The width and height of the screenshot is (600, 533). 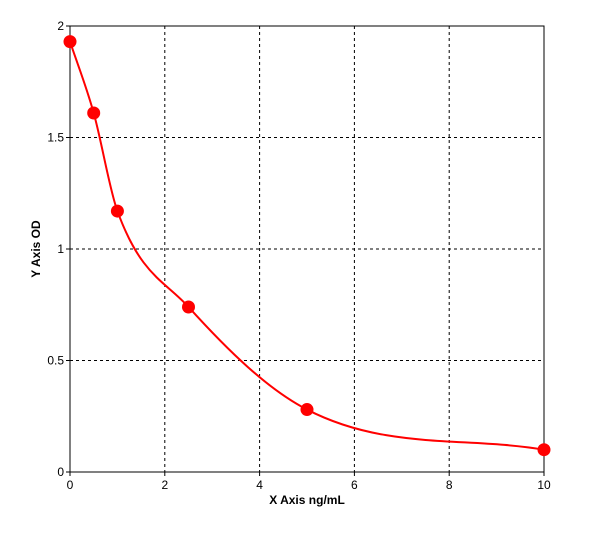 What do you see at coordinates (60, 26) in the screenshot?
I see `y-tick-label: 2` at bounding box center [60, 26].